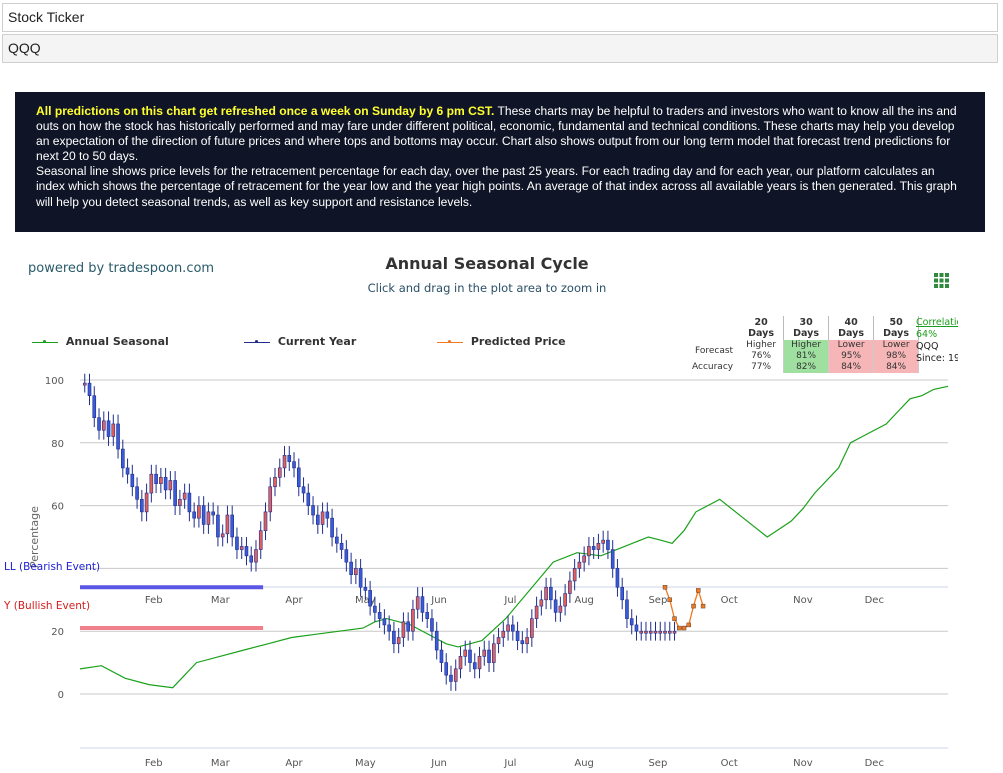 Image resolution: width=1003 pixels, height=773 pixels. I want to click on x-tick-label: Feb, so click(154, 600).